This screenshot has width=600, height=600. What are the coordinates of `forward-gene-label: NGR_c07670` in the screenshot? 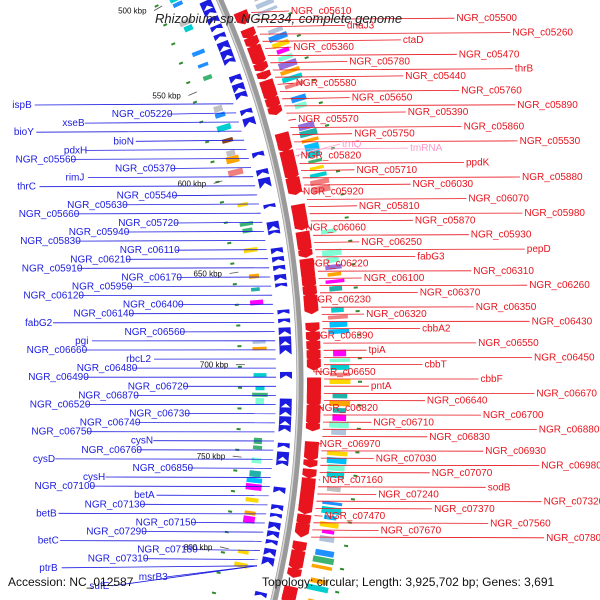 It's located at (411, 531).